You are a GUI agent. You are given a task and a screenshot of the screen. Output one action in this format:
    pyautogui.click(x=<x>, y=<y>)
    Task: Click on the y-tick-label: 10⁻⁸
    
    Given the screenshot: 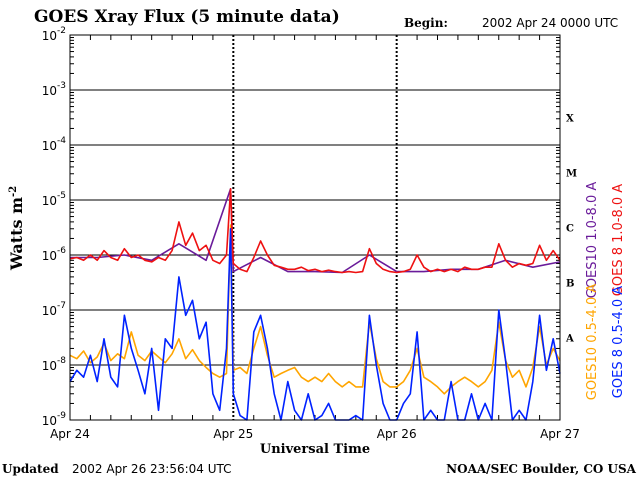 What is the action you would take?
    pyautogui.click(x=54, y=364)
    